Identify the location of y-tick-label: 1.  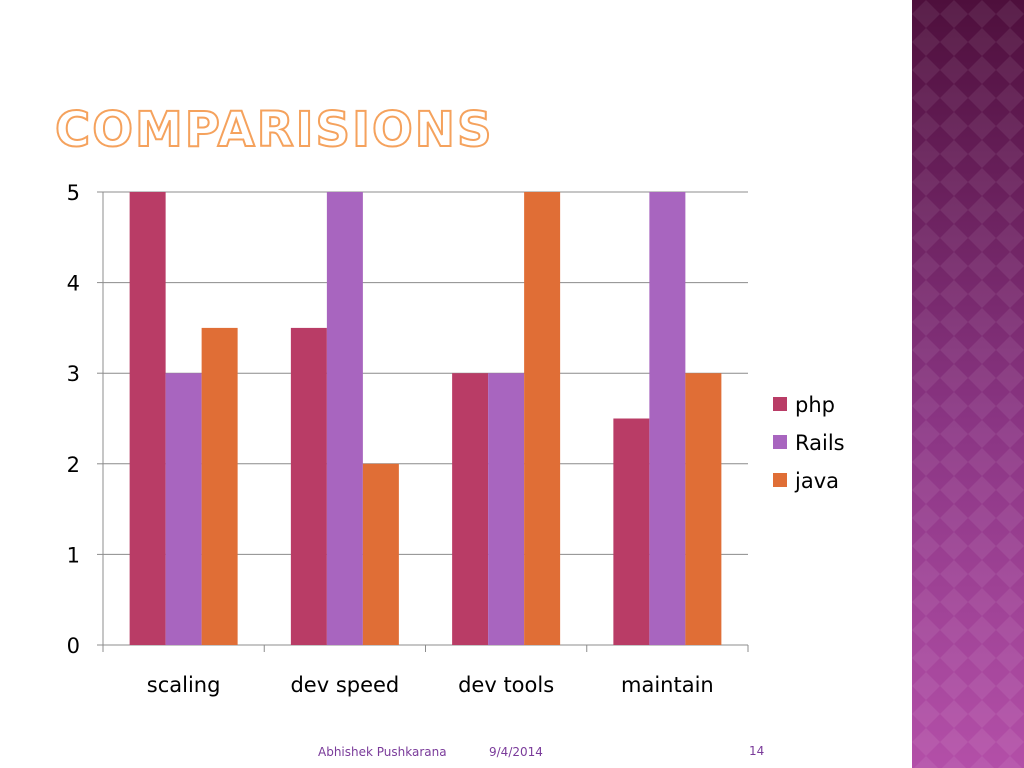
(73, 555).